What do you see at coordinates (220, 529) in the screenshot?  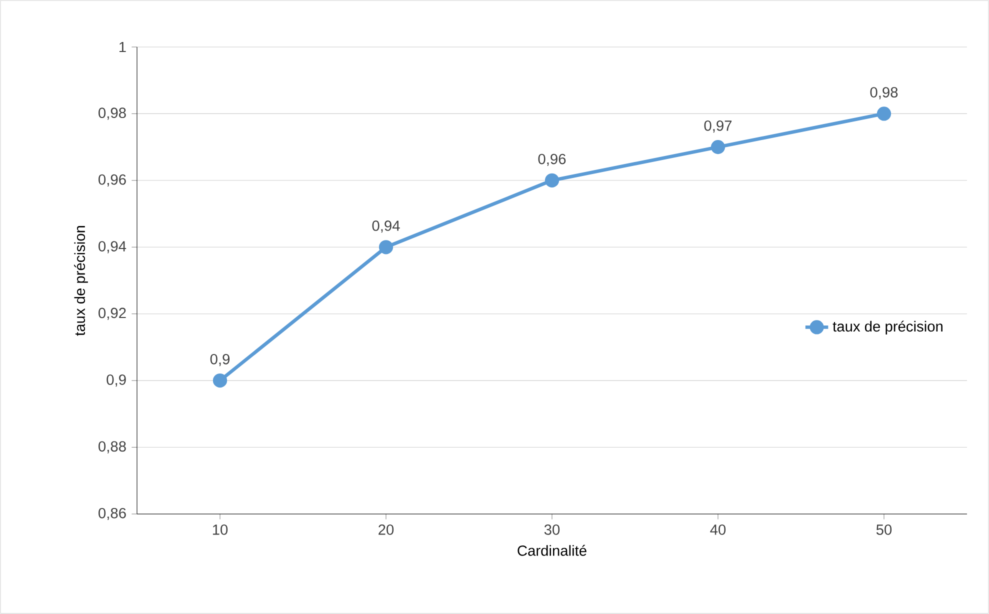 I see `x-tick-label: 10` at bounding box center [220, 529].